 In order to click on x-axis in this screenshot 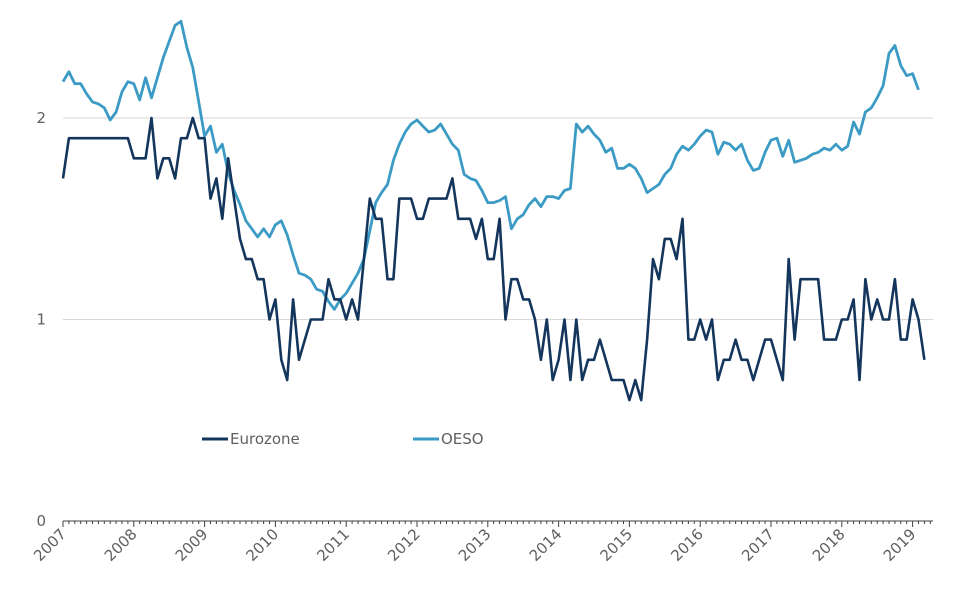, I will do `click(497, 523)`.